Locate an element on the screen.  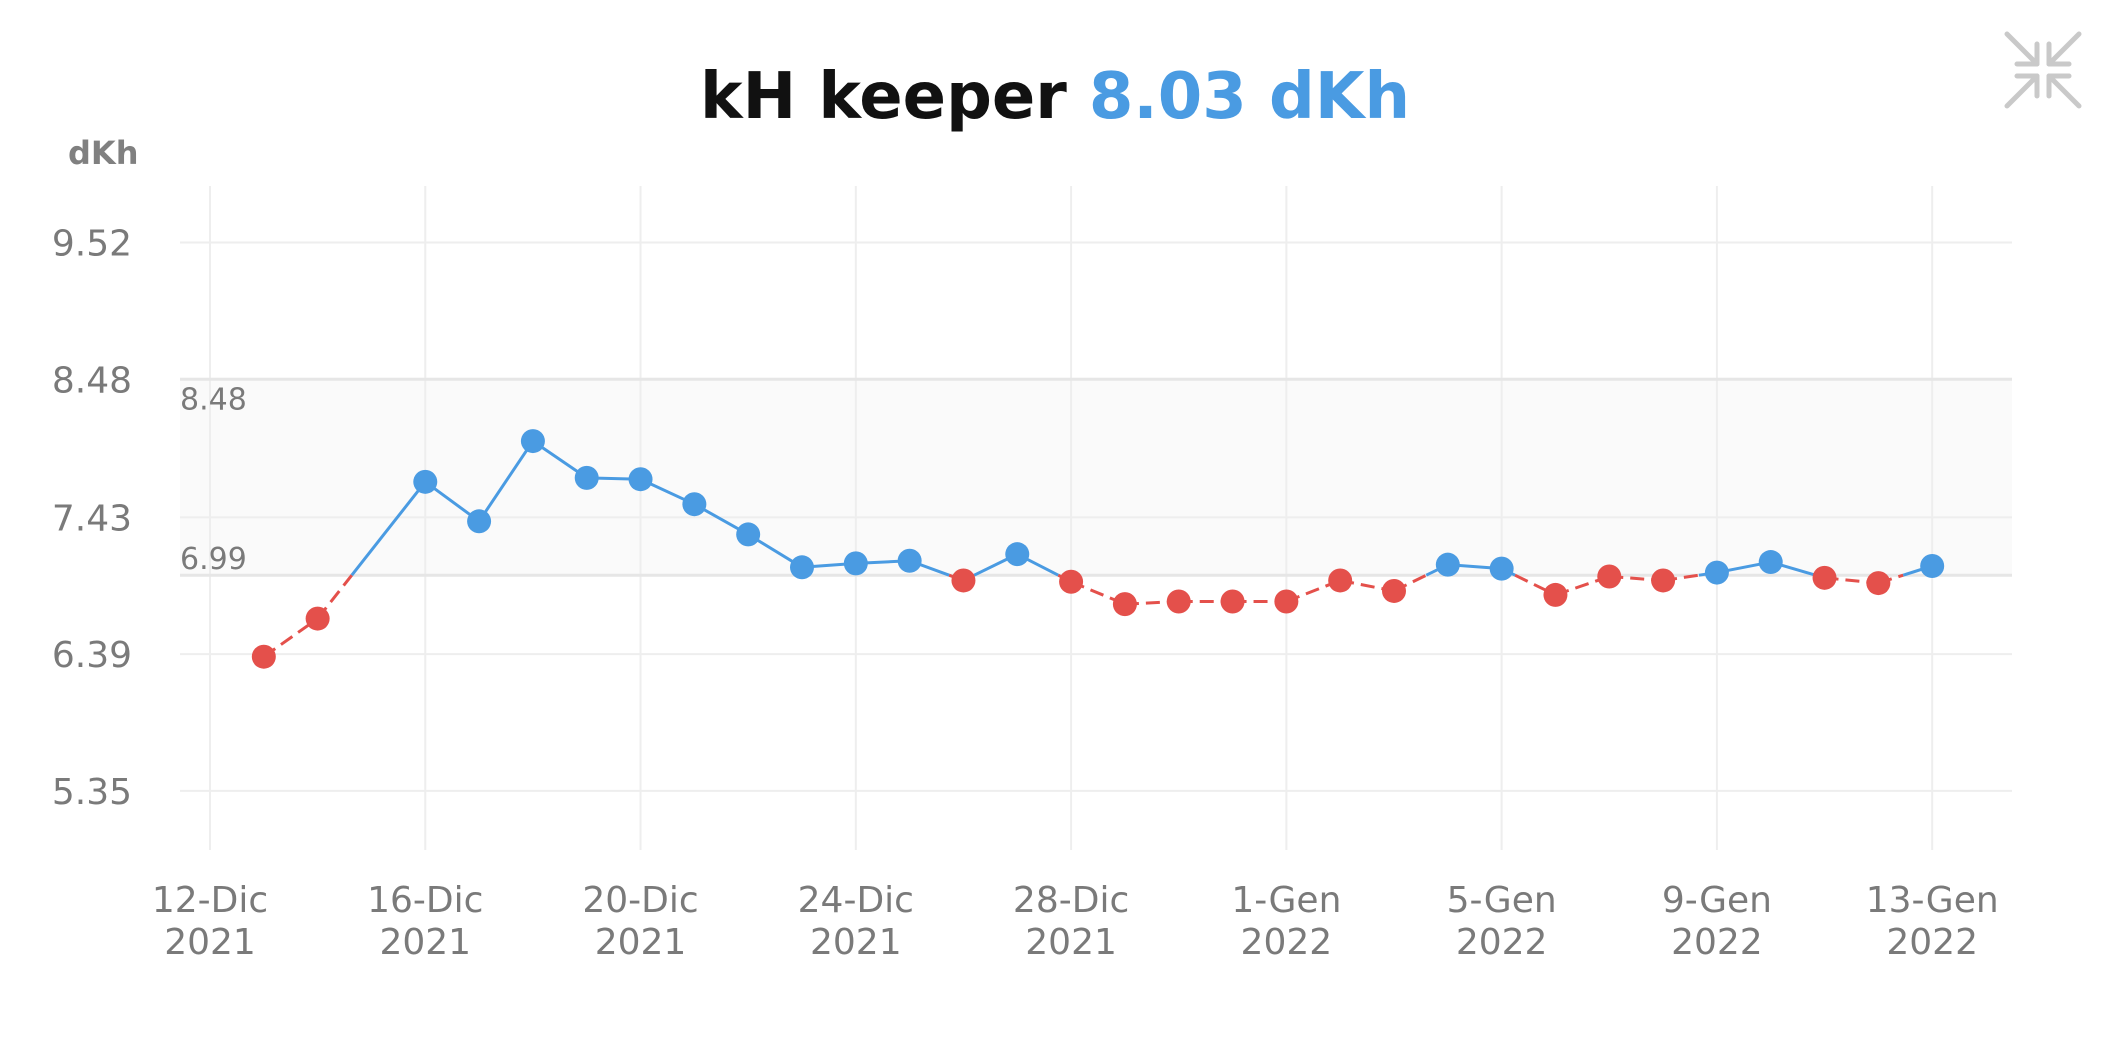
y-axis: 5.35 6.39 7.43 8.48 9.52 is located at coordinates (92, 518).